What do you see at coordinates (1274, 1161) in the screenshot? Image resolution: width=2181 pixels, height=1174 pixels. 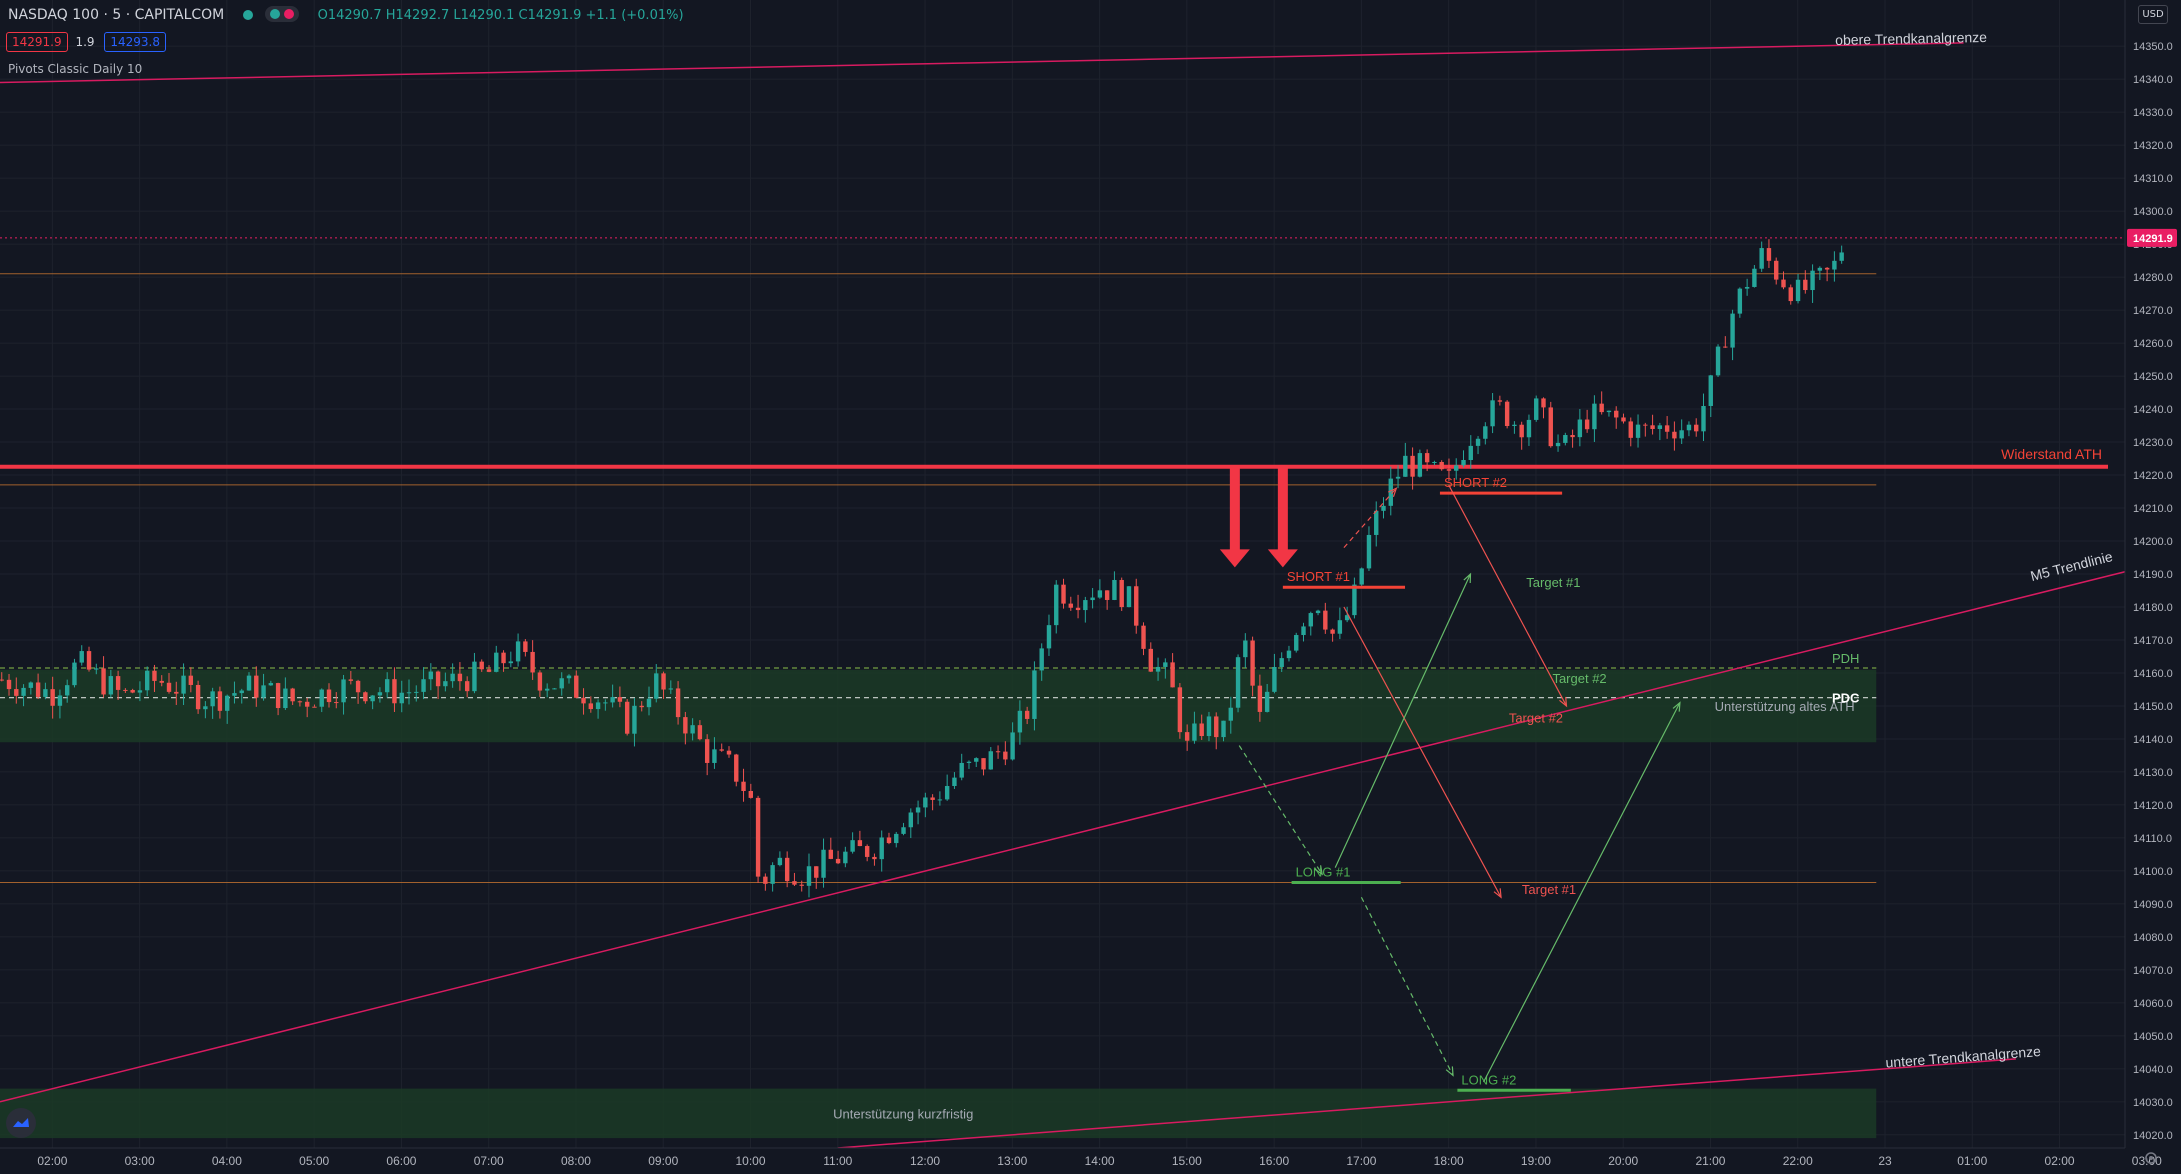 I see `x-tick-label: 16:00` at bounding box center [1274, 1161].